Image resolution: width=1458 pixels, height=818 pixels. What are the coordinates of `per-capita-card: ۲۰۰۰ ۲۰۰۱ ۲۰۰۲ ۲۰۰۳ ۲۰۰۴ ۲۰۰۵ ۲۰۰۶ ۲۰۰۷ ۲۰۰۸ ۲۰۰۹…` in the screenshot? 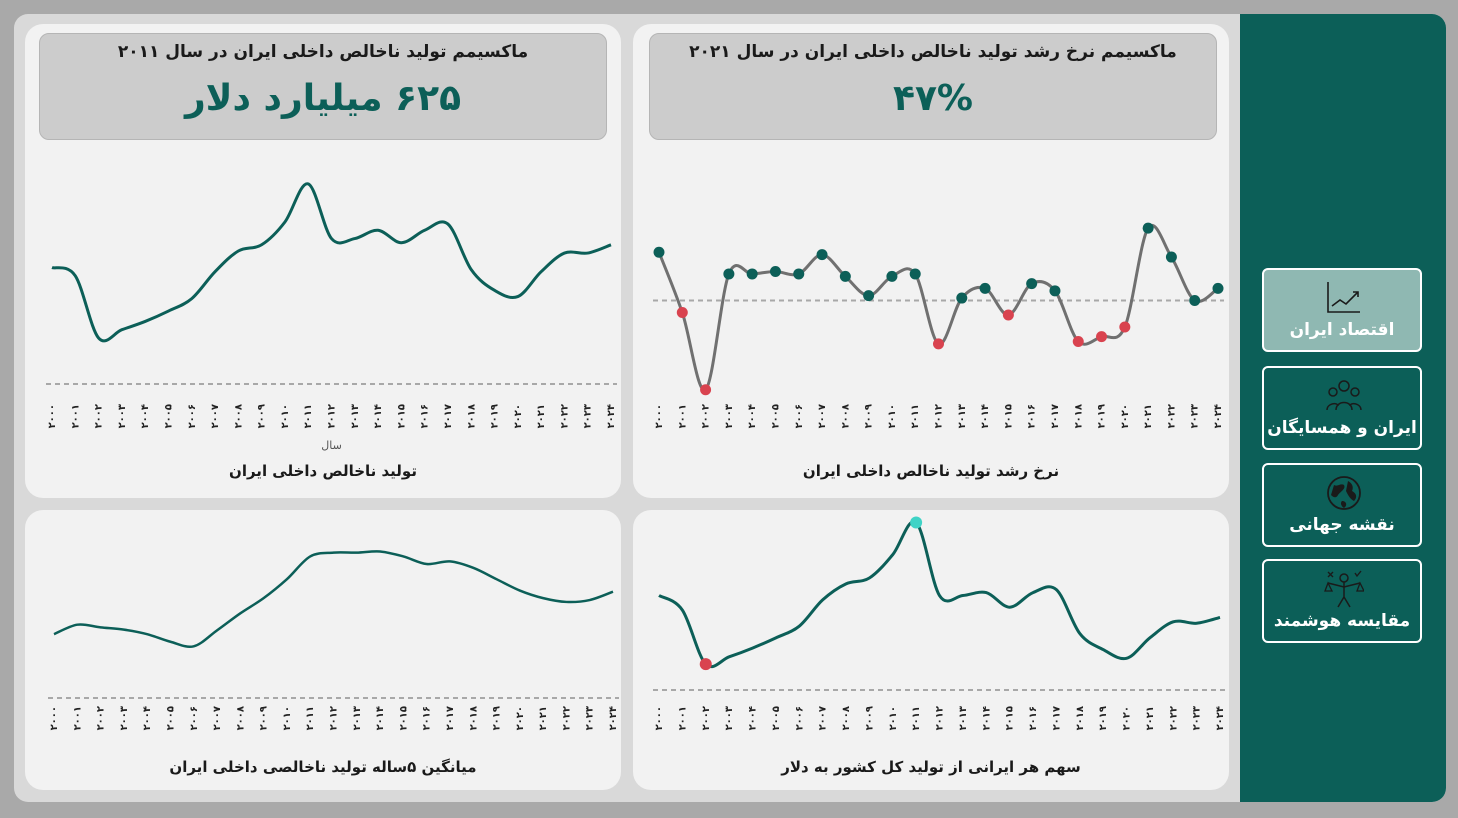 It's located at (931, 650).